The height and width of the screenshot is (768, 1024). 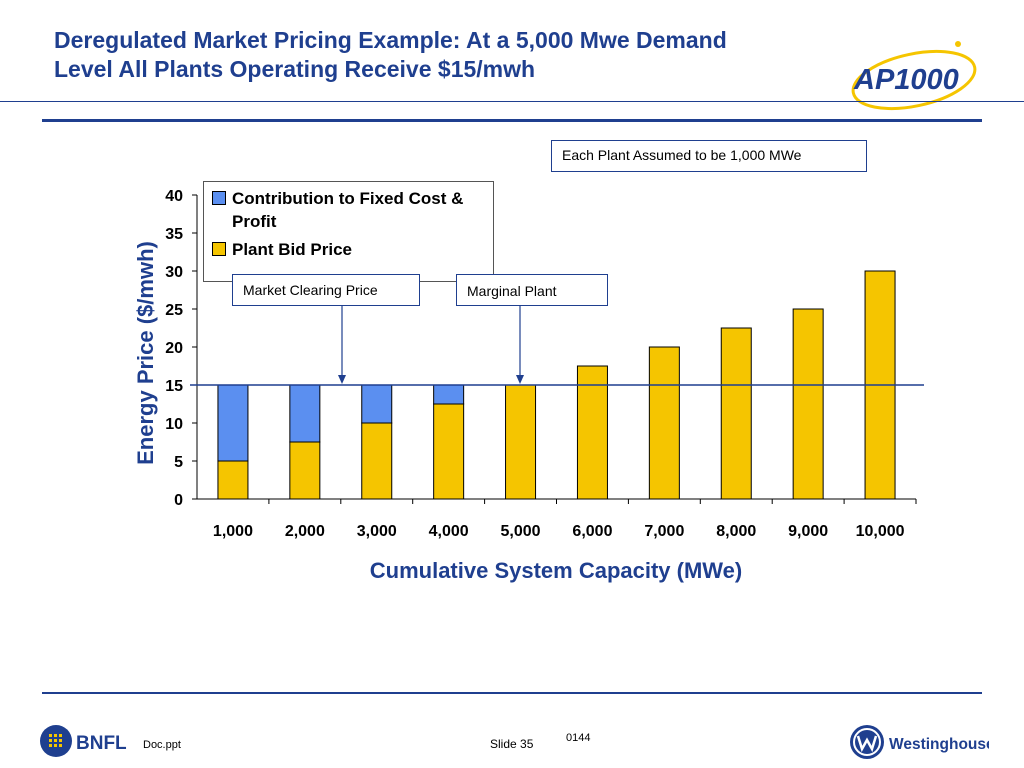 What do you see at coordinates (709, 156) in the screenshot?
I see `plant-size-note: Each Plant Assumed to be 1,000 MWe` at bounding box center [709, 156].